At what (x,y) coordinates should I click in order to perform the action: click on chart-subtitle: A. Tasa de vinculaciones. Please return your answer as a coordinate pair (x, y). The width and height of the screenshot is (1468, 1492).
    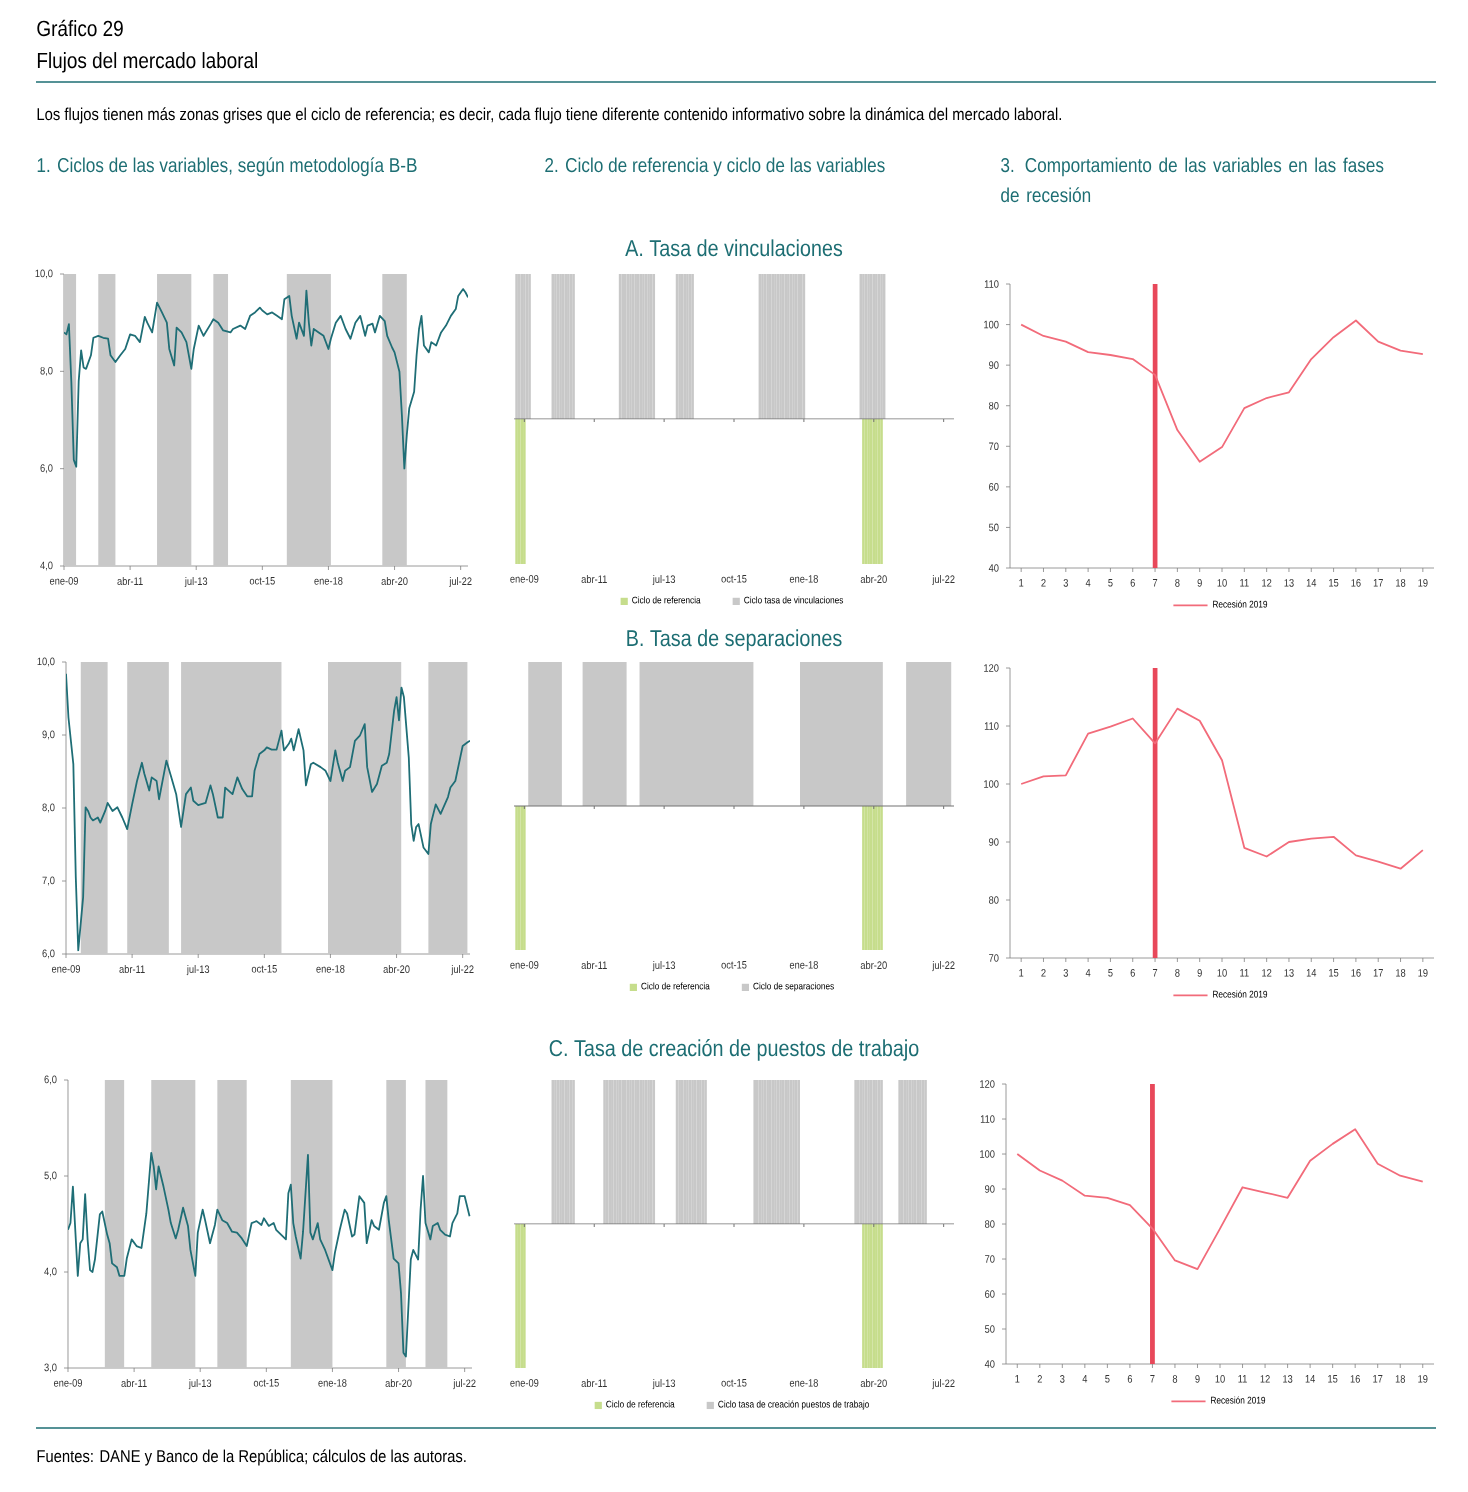
    Looking at the image, I should click on (734, 248).